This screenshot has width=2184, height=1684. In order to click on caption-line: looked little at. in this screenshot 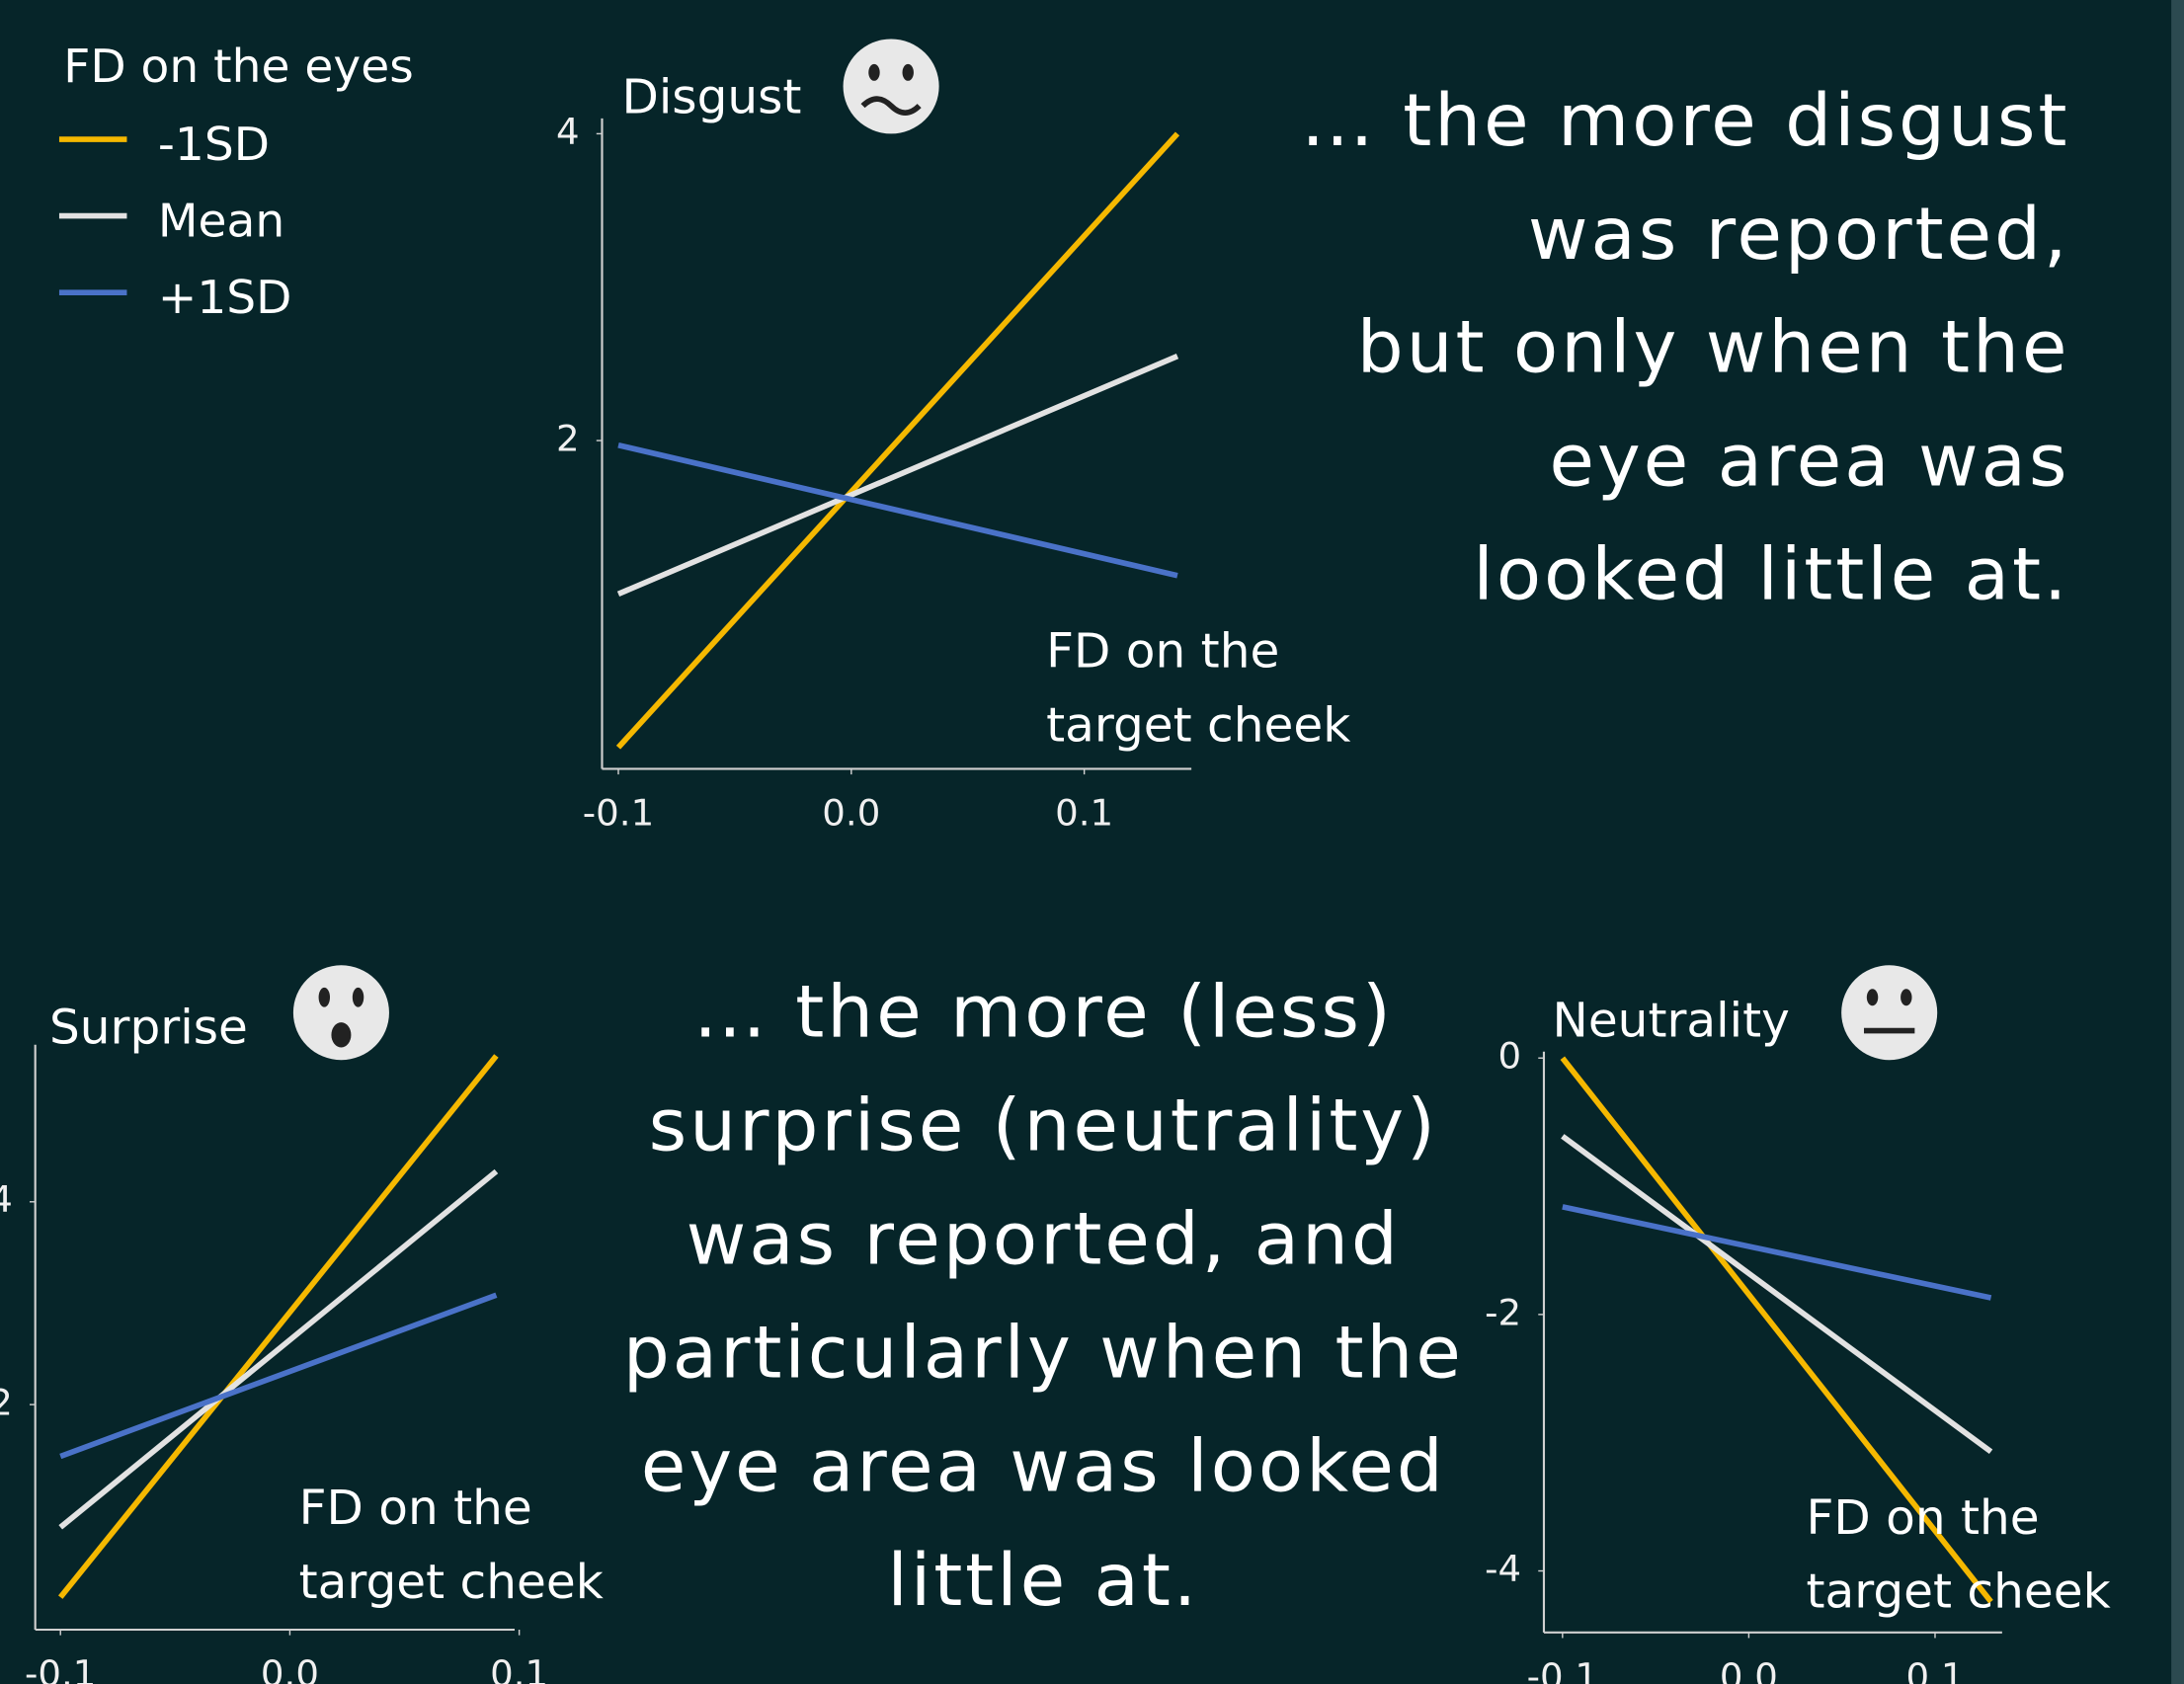, I will do `click(1771, 575)`.